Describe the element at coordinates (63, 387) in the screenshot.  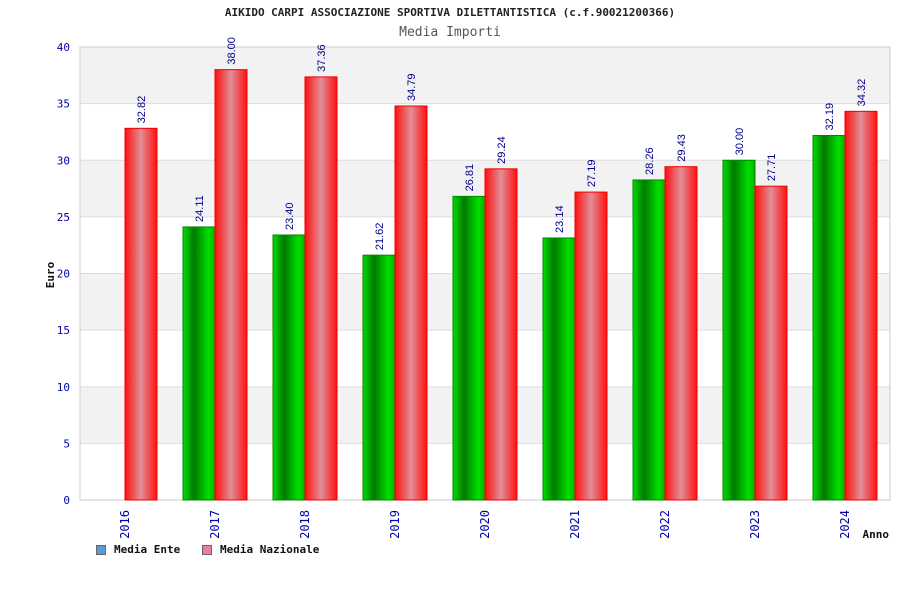
I see `y-tick-label: 10` at that location.